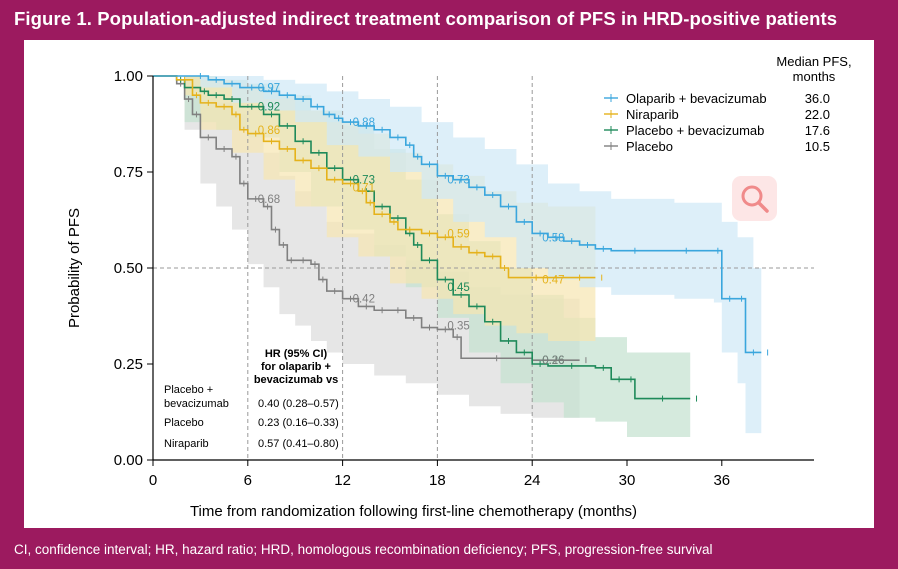 This screenshot has width=898, height=569. I want to click on y-tick-label: 1.00, so click(128, 76).